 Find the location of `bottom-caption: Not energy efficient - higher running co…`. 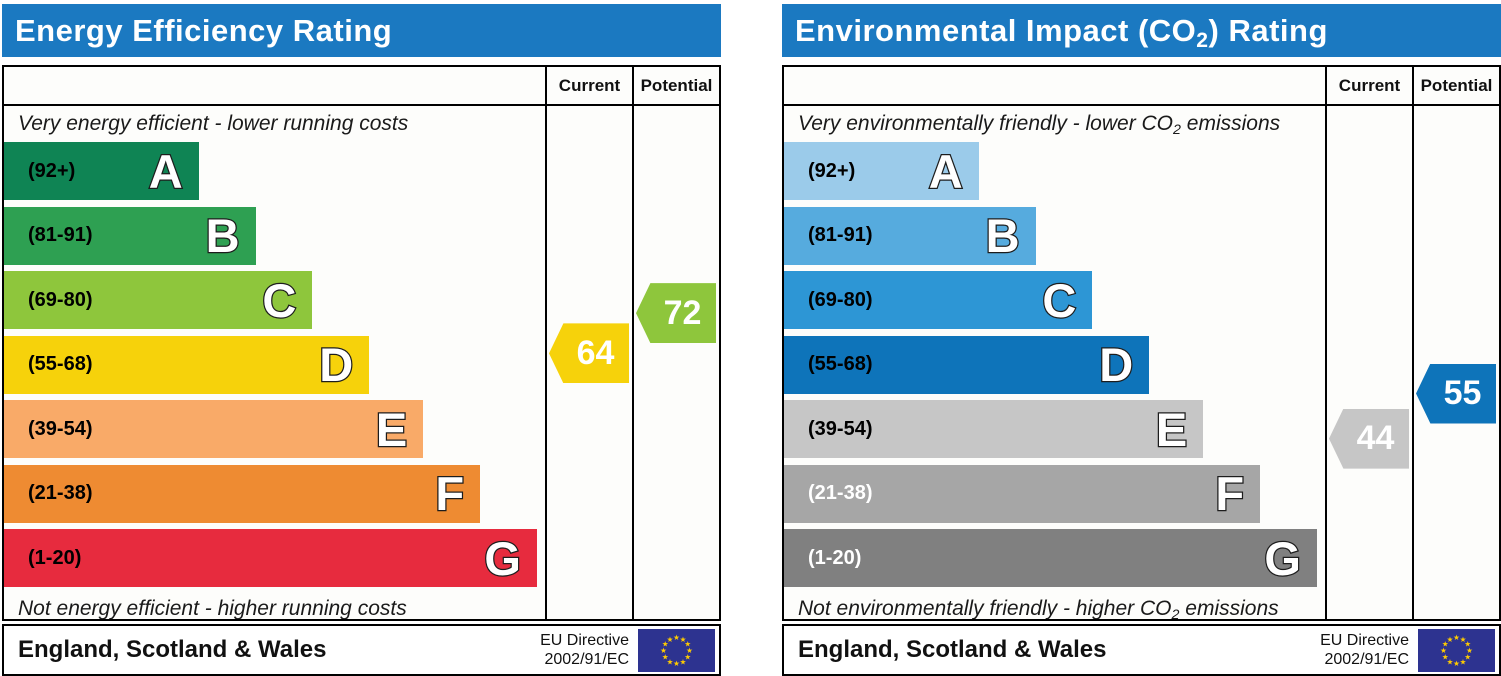

bottom-caption: Not energy efficient - higher running co… is located at coordinates (274, 607).